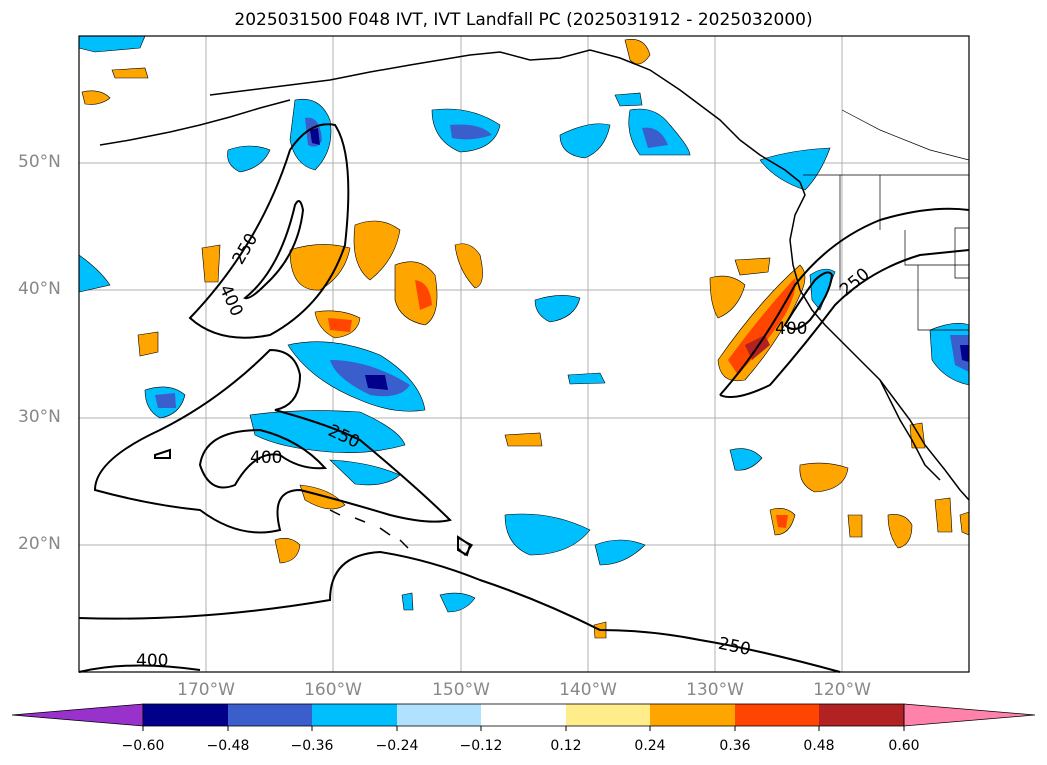 The image size is (1047, 765). What do you see at coordinates (808, 300) in the screenshot?
I see `contour-400-east` at bounding box center [808, 300].